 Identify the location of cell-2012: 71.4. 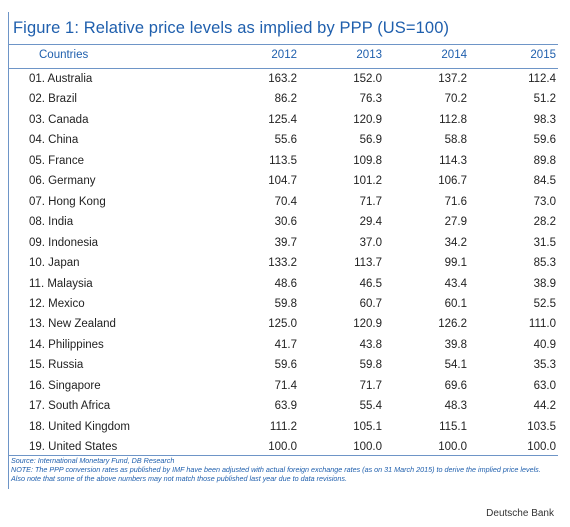
(285, 385).